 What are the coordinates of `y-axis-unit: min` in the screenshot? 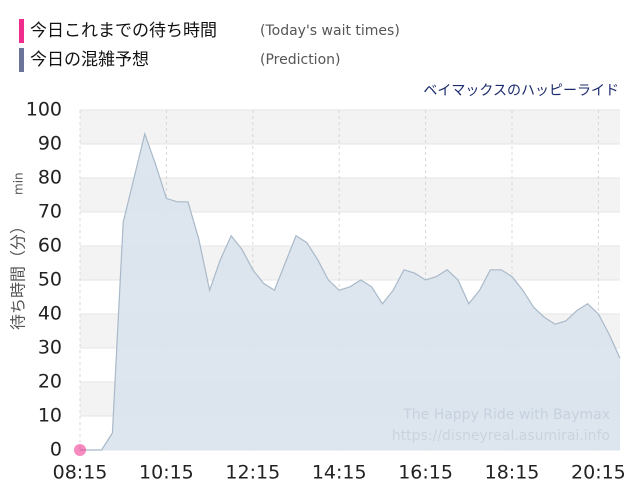 It's located at (19, 183).